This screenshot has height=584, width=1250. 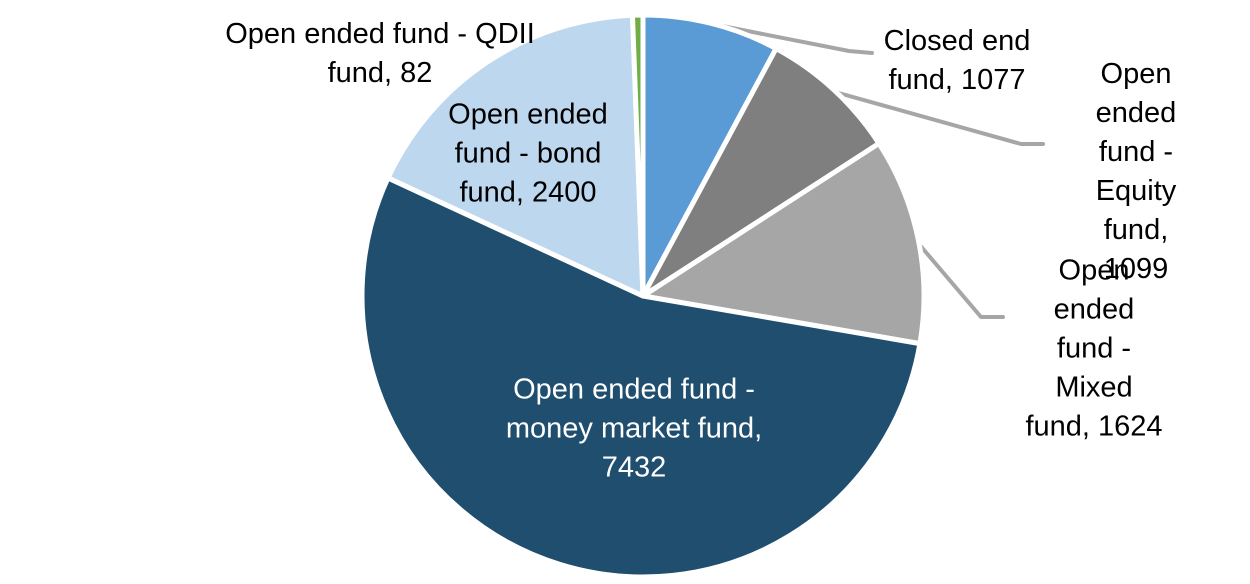 I want to click on pie-slice-closed-end-fund, so click(x=709, y=155).